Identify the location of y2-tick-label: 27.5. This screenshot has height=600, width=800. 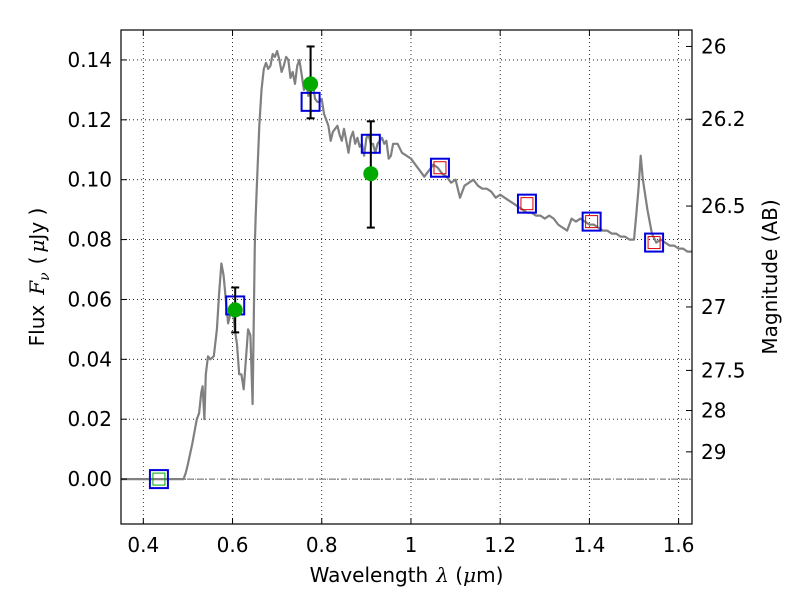
(723, 370).